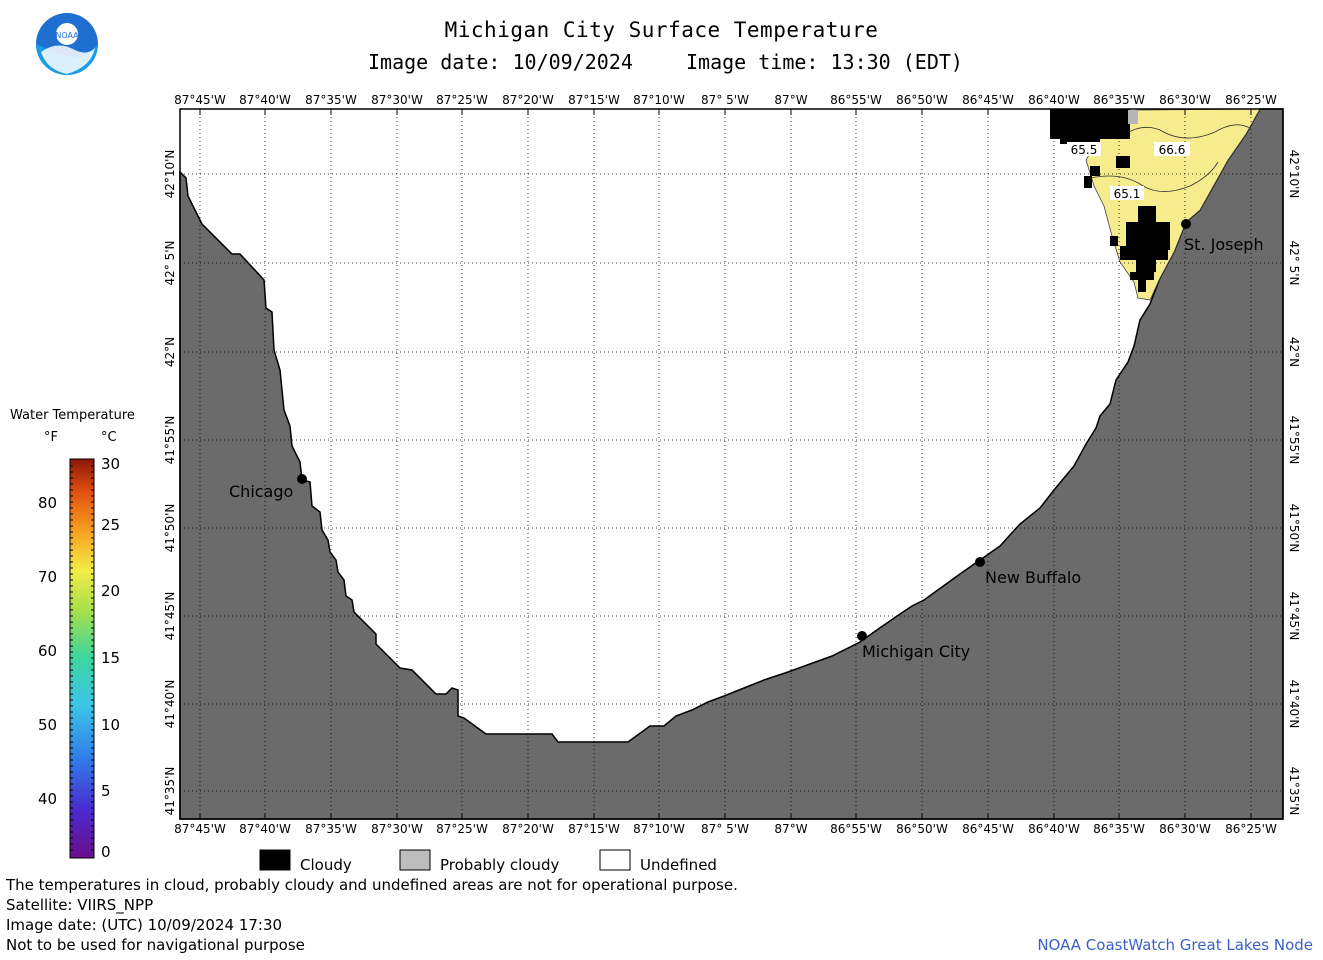 This screenshot has width=1323, height=960. What do you see at coordinates (111, 591) in the screenshot?
I see `celsius-tick-label: 20` at bounding box center [111, 591].